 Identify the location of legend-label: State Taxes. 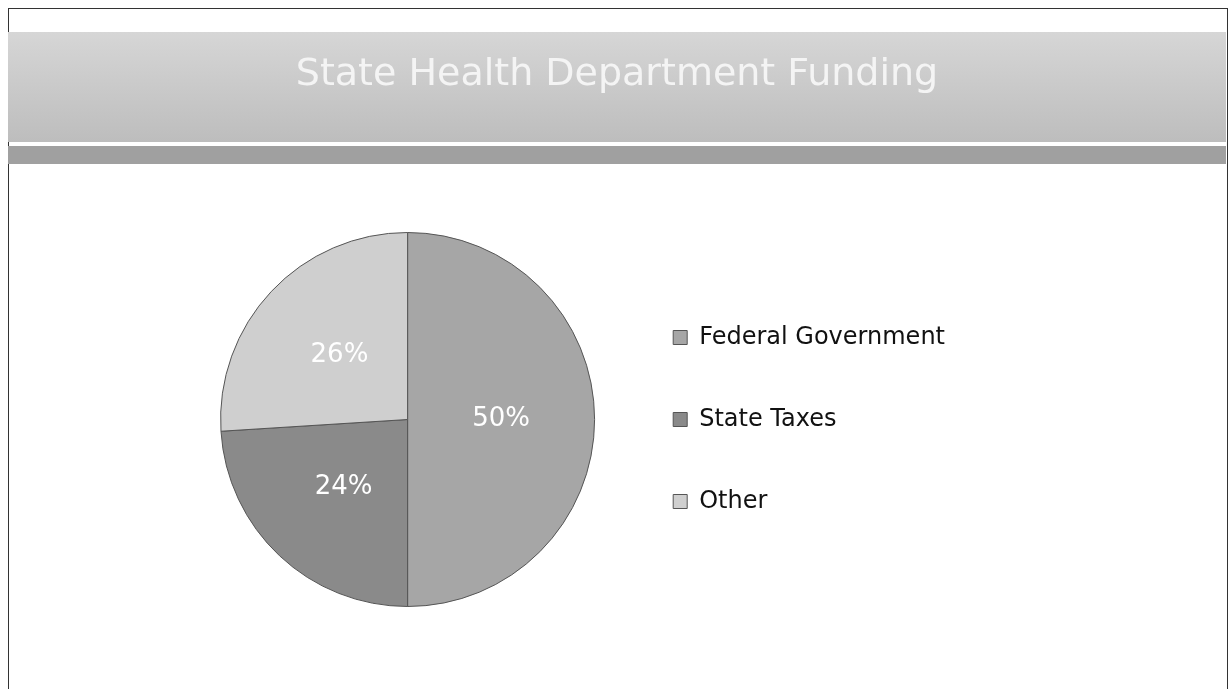
(768, 417).